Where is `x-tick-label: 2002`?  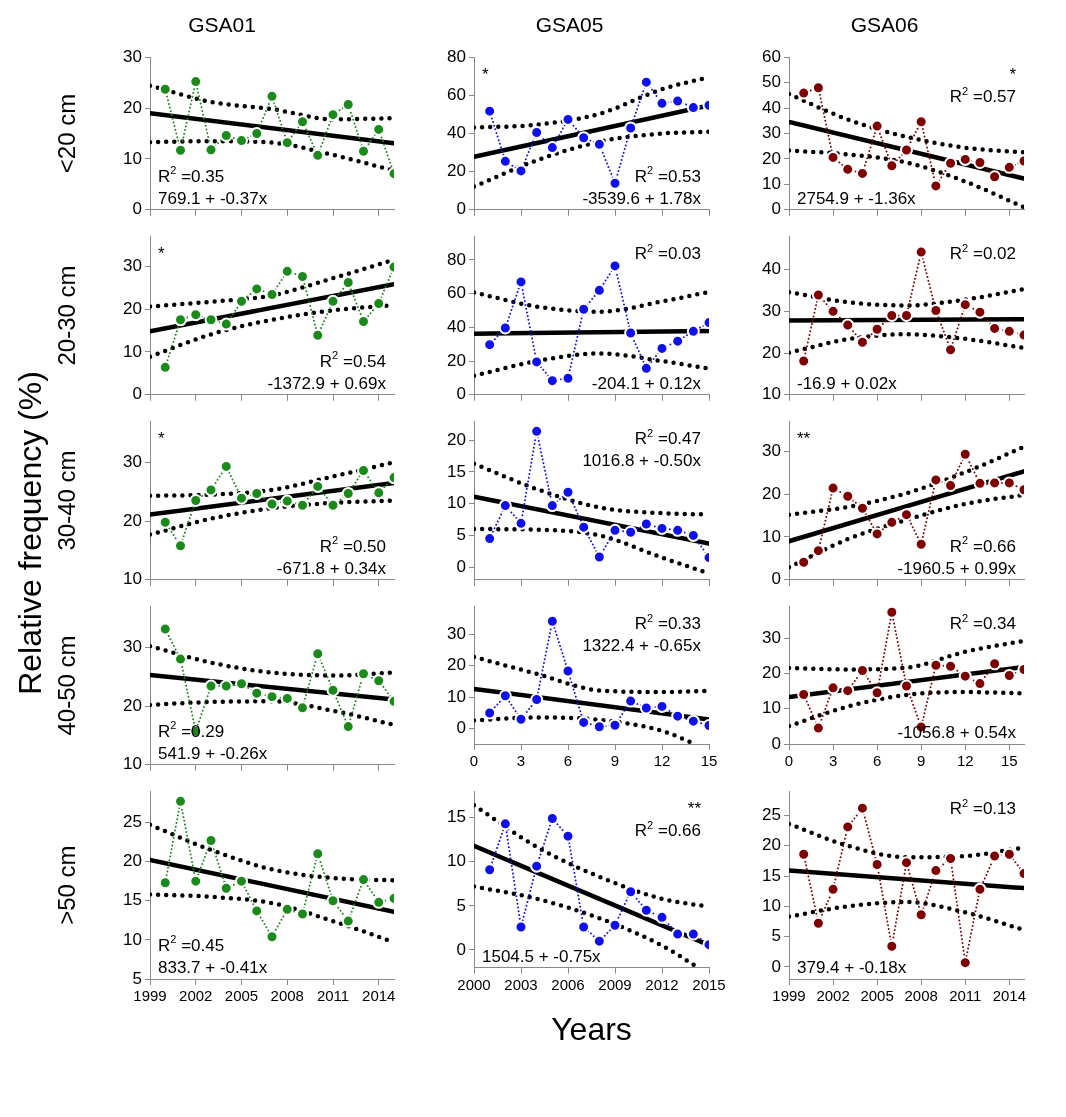 x-tick-label: 2002 is located at coordinates (833, 996).